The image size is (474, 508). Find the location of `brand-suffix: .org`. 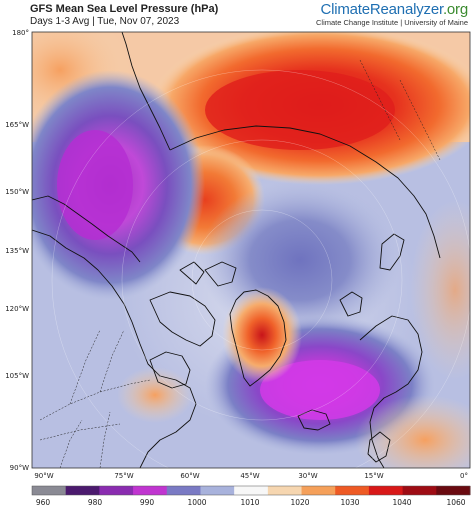

brand-suffix: .org is located at coordinates (455, 9).